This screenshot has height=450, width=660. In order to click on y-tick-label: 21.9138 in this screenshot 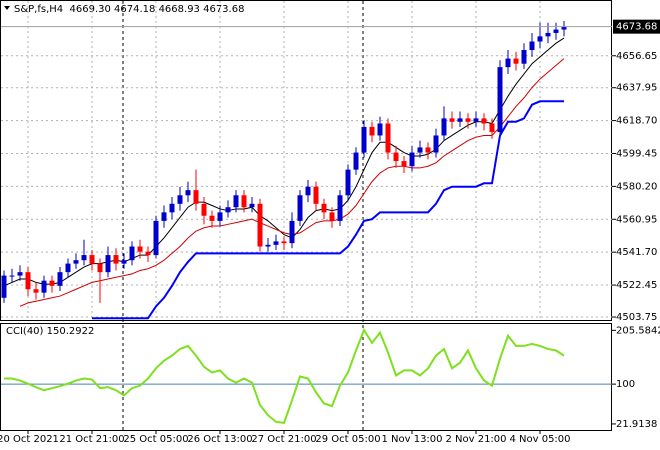, I will do `click(636, 424)`.